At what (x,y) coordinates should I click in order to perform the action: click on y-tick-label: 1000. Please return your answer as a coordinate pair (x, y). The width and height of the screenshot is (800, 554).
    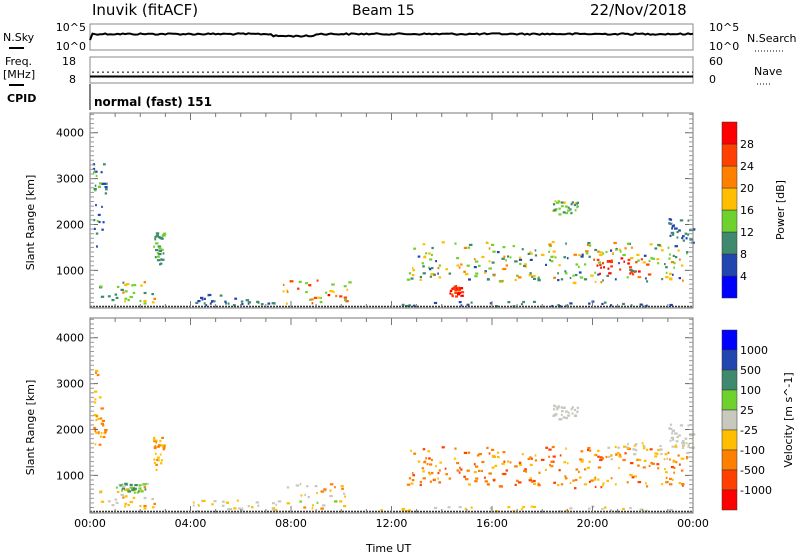
    Looking at the image, I should click on (70, 475).